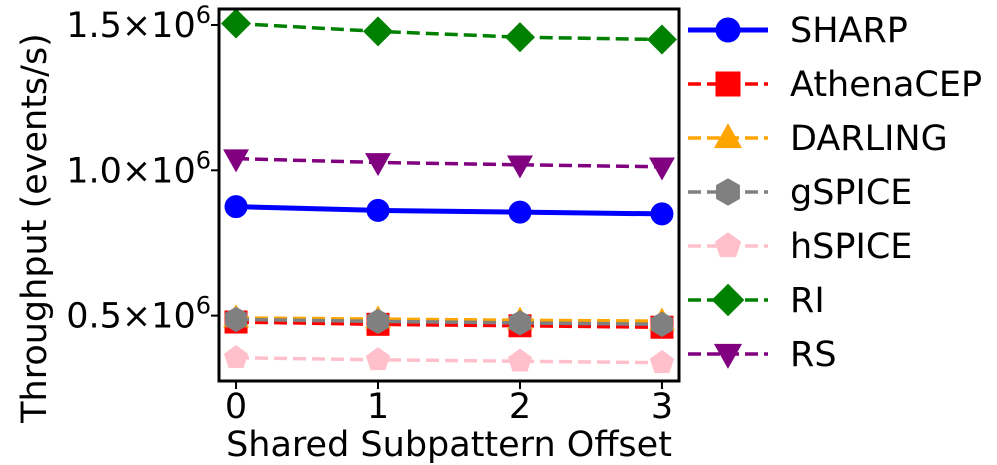 The width and height of the screenshot is (997, 465). What do you see at coordinates (138, 23) in the screenshot?
I see `y-tick-label: 1.5×10⁶` at bounding box center [138, 23].